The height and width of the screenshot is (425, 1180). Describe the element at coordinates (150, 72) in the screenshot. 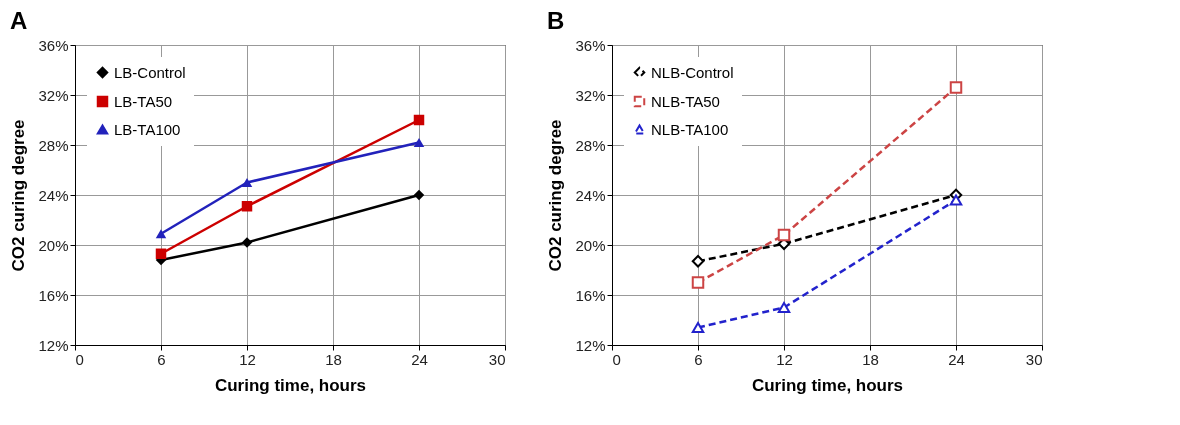

I see `legend-label: LB-Control` at that location.